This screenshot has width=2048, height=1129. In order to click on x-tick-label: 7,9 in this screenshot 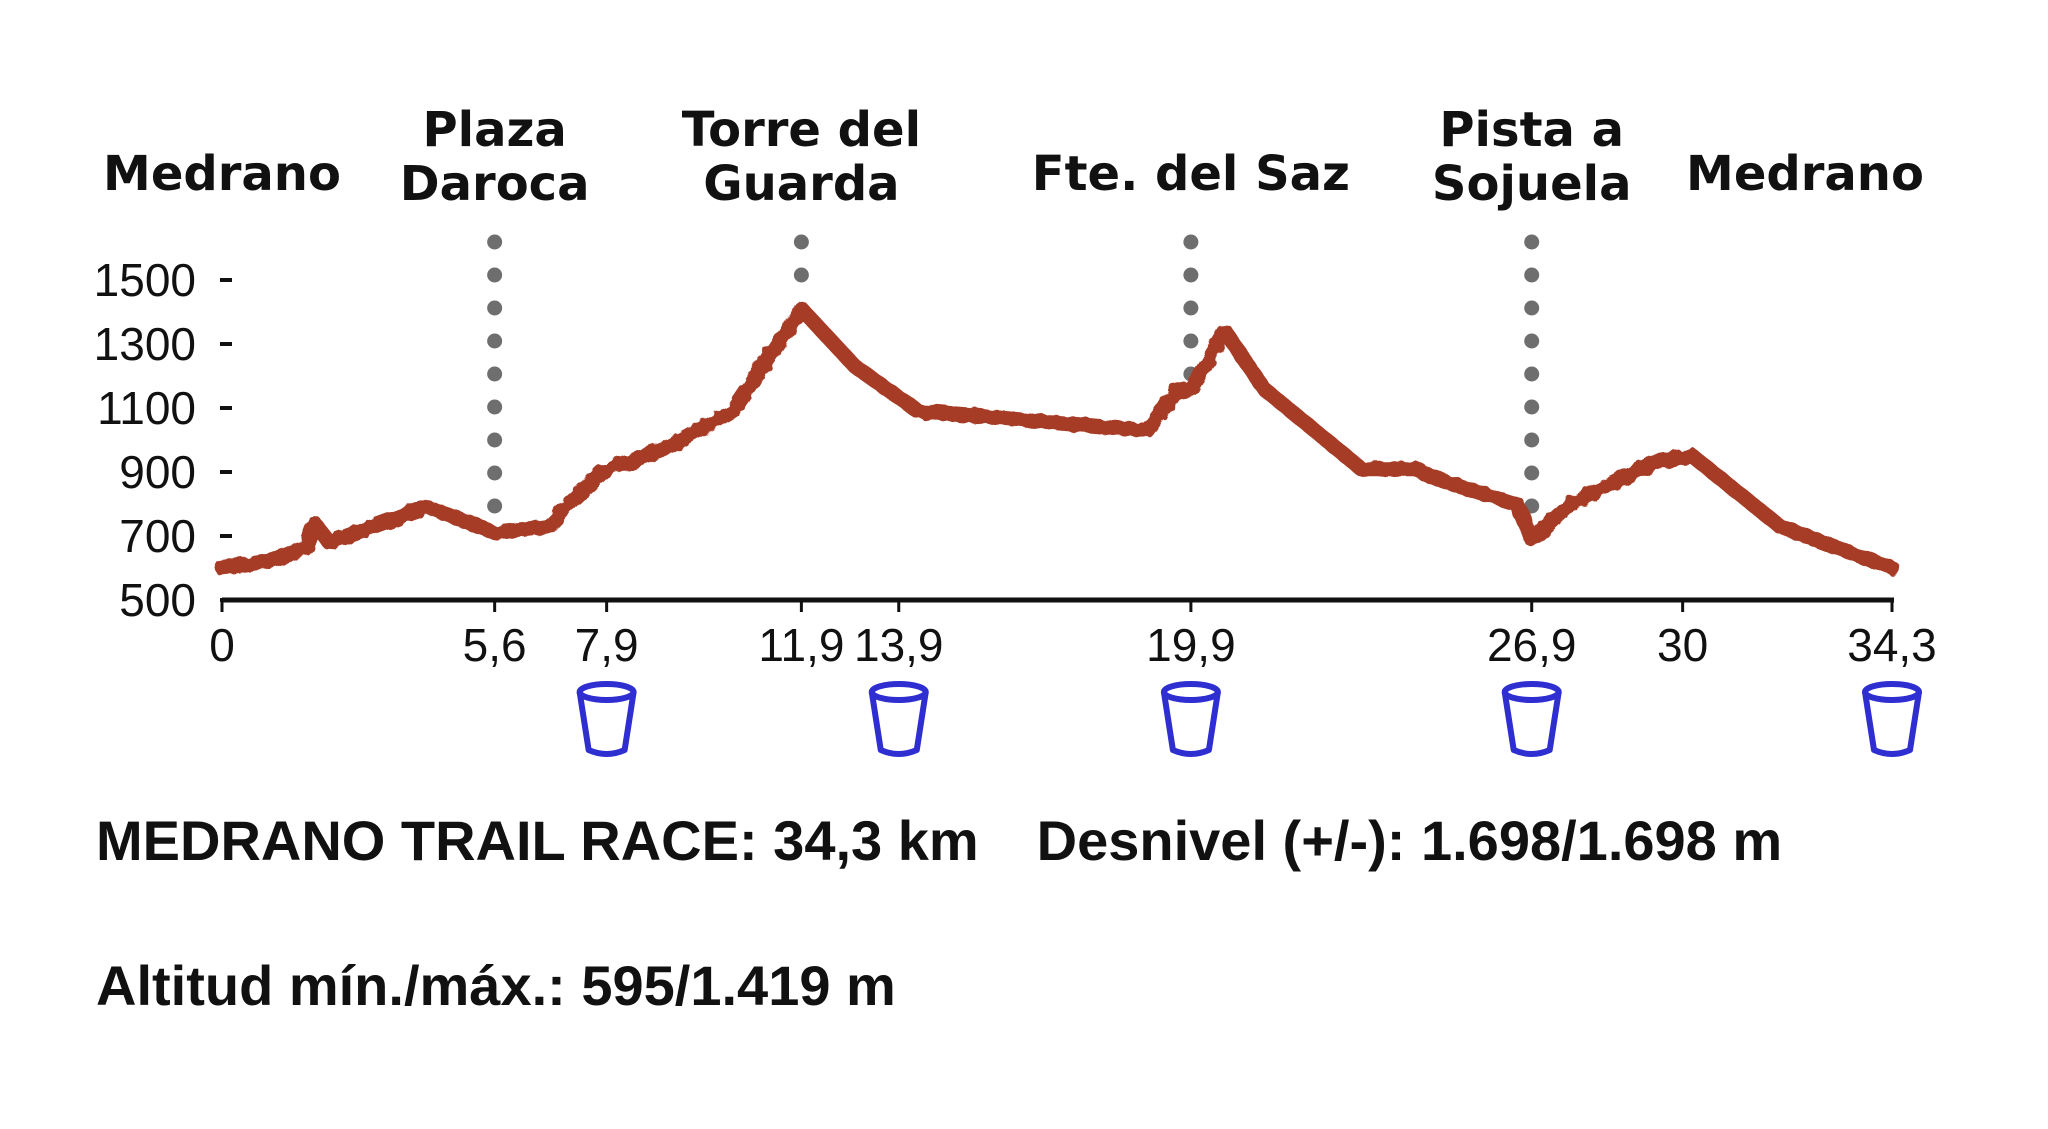, I will do `click(607, 645)`.